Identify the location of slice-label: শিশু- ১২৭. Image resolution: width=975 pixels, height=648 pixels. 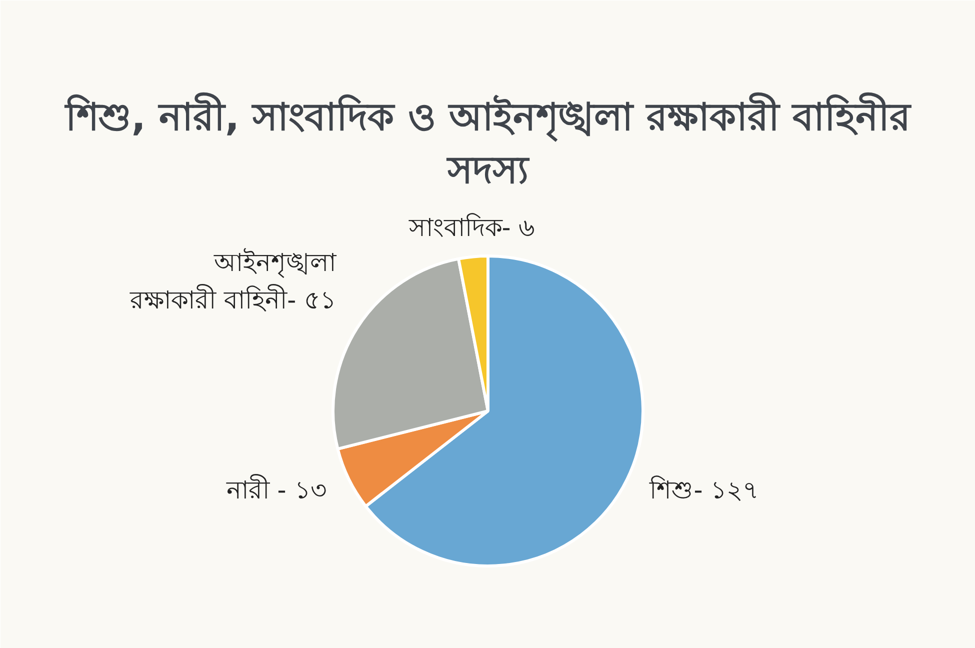
(703, 490).